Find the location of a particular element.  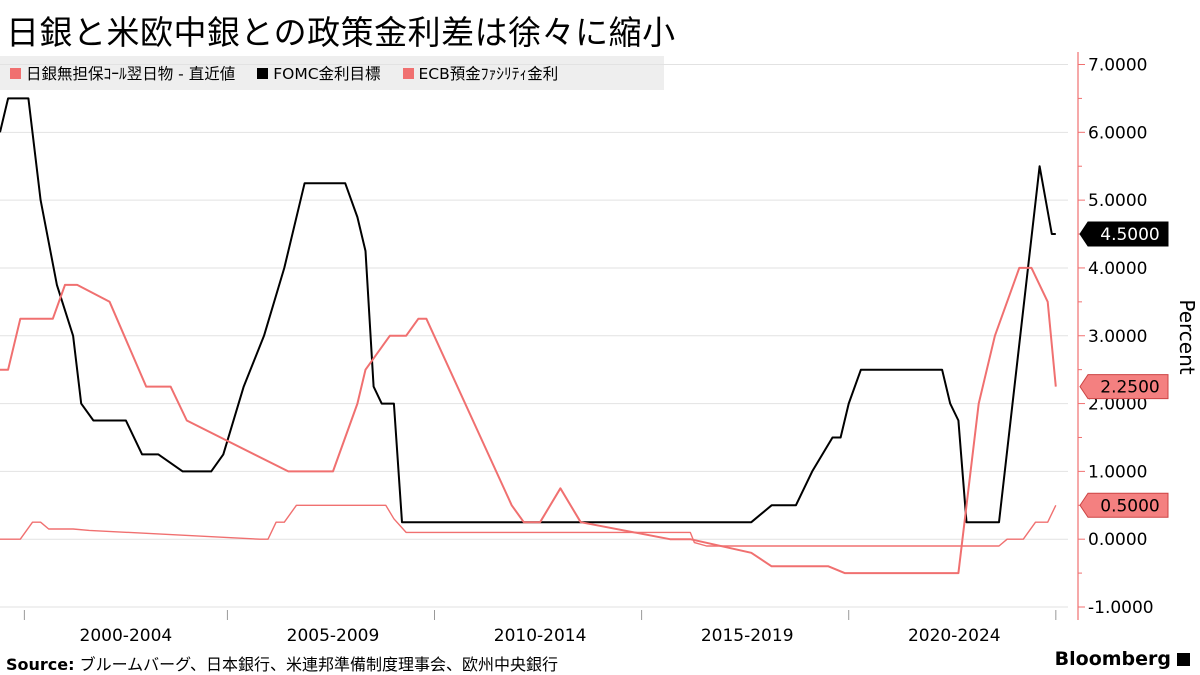

end-label-value: 4.5000 is located at coordinates (1129, 235).